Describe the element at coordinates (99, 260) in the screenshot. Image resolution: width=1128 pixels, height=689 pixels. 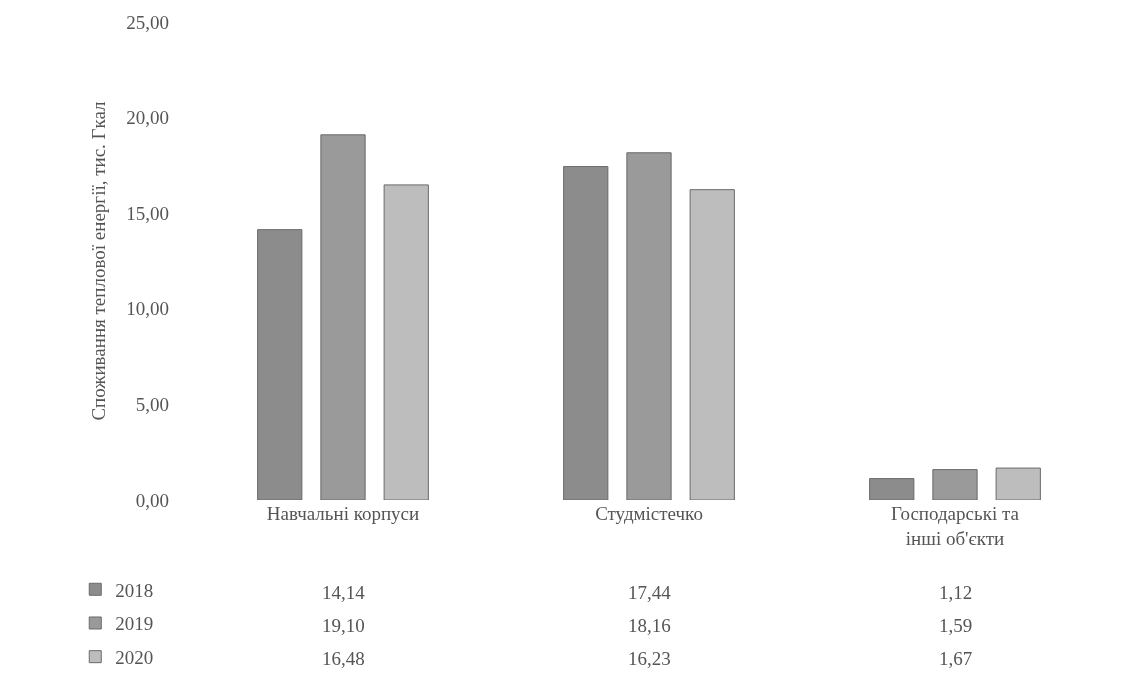
I see `y-axis-title: Споживання теплової енергії, тис. Гкал` at that location.